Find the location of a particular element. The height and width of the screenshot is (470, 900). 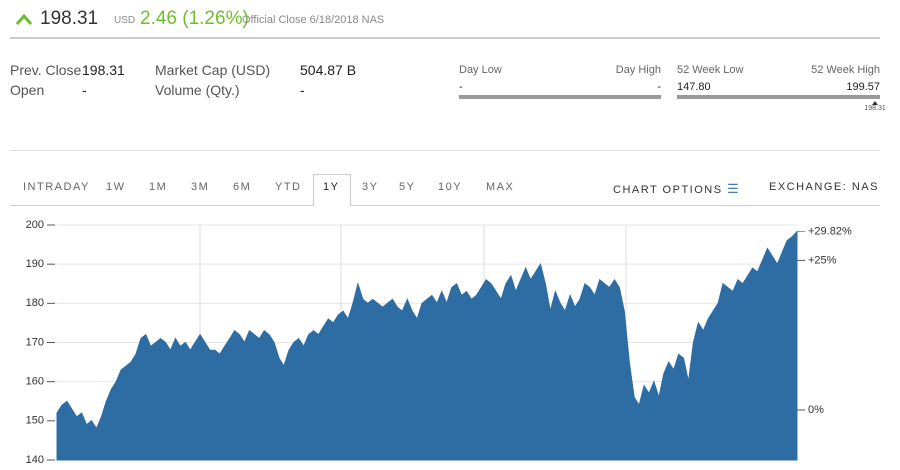

stat-label: Market Cap (USD) is located at coordinates (213, 70).